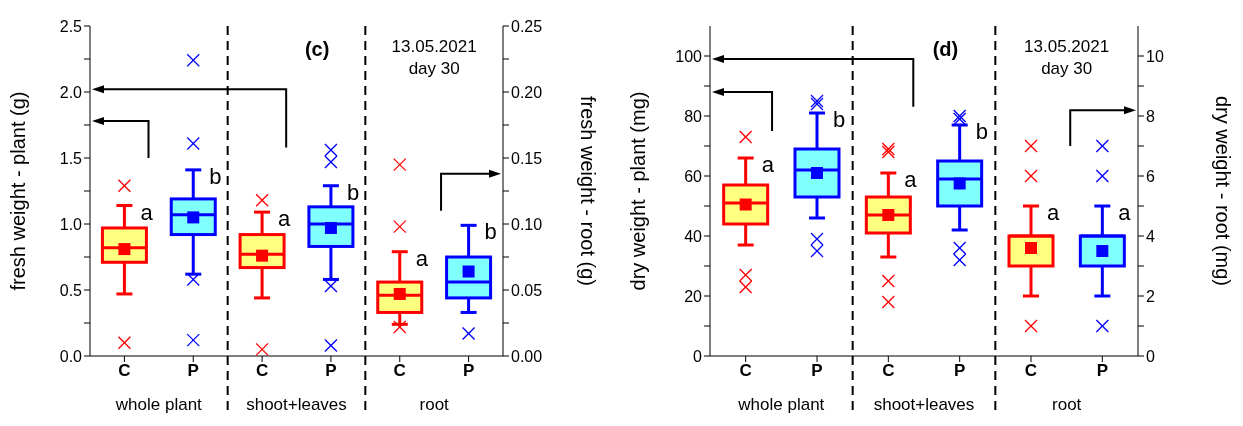 Image resolution: width=1243 pixels, height=426 pixels. I want to click on y-tick-label: 0, so click(698, 356).